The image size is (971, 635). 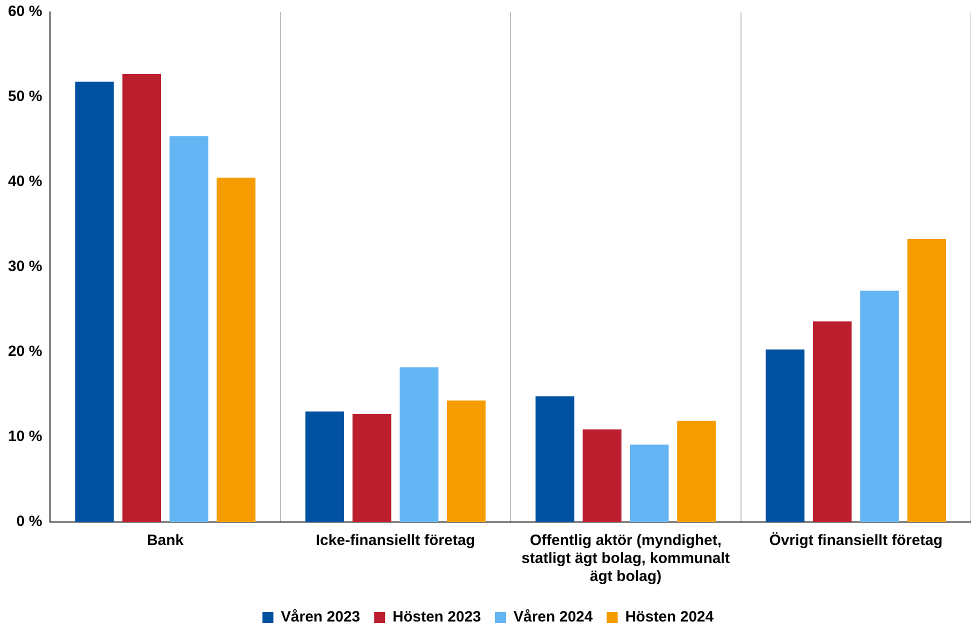 I want to click on y-tick-label: 60 %, so click(x=25, y=11).